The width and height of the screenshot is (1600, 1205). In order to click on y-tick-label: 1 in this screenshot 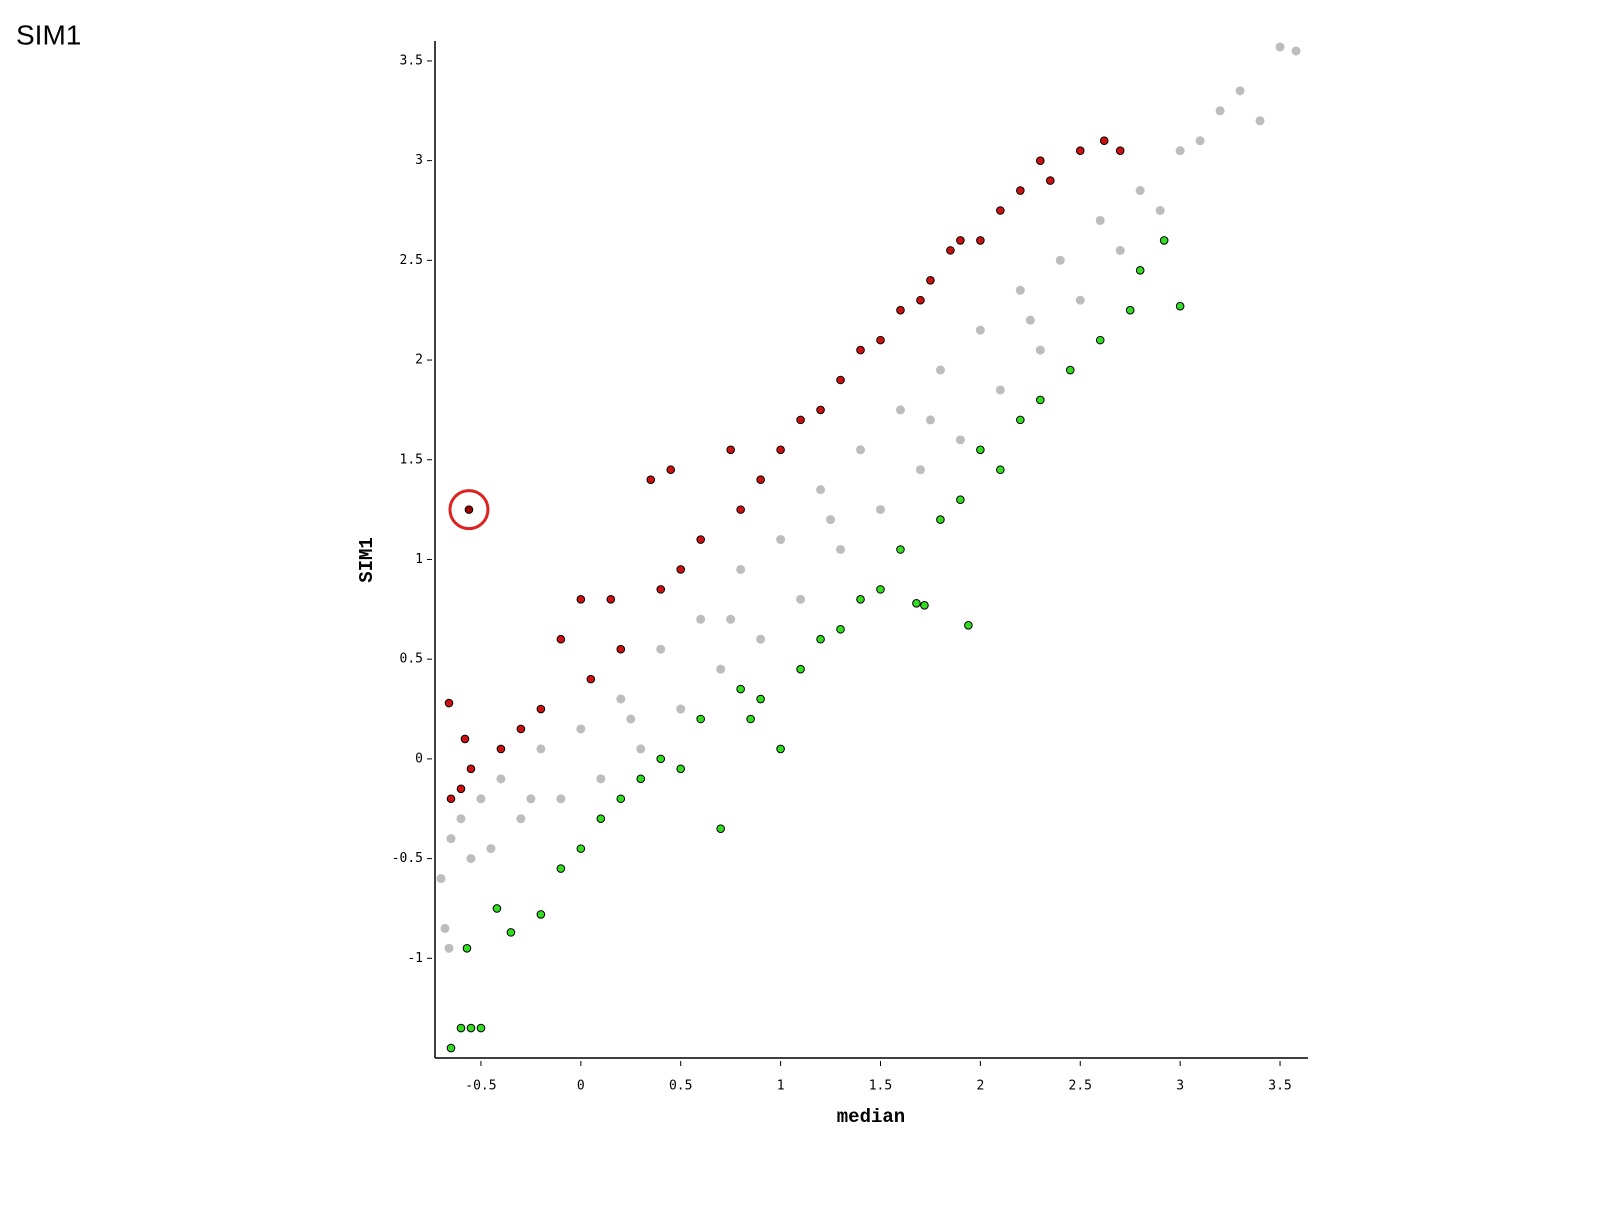, I will do `click(419, 559)`.